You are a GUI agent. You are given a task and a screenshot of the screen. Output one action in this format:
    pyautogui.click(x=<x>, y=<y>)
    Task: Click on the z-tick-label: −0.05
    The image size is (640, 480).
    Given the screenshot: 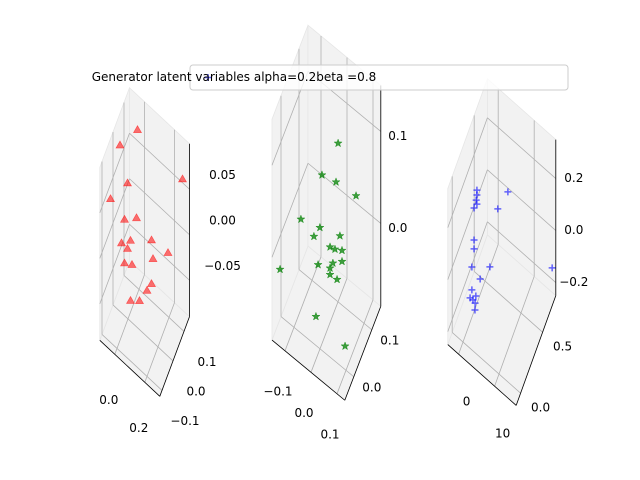 What is the action you would take?
    pyautogui.click(x=222, y=266)
    